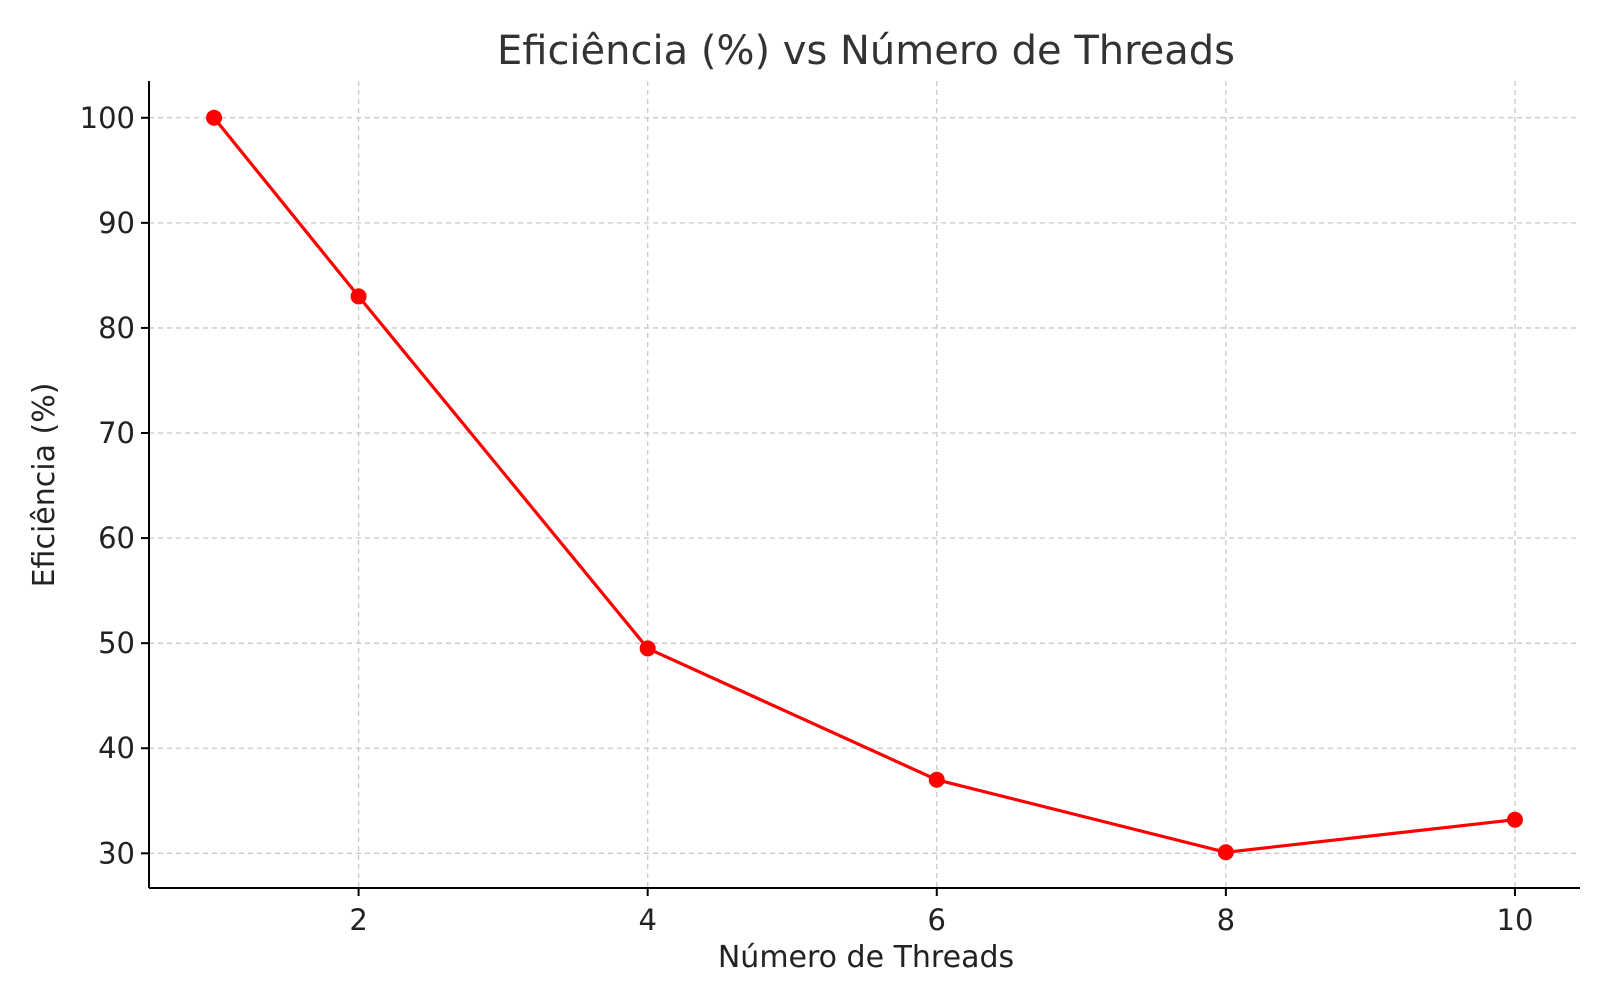  What do you see at coordinates (1226, 920) in the screenshot?
I see `x-tick-label: 8` at bounding box center [1226, 920].